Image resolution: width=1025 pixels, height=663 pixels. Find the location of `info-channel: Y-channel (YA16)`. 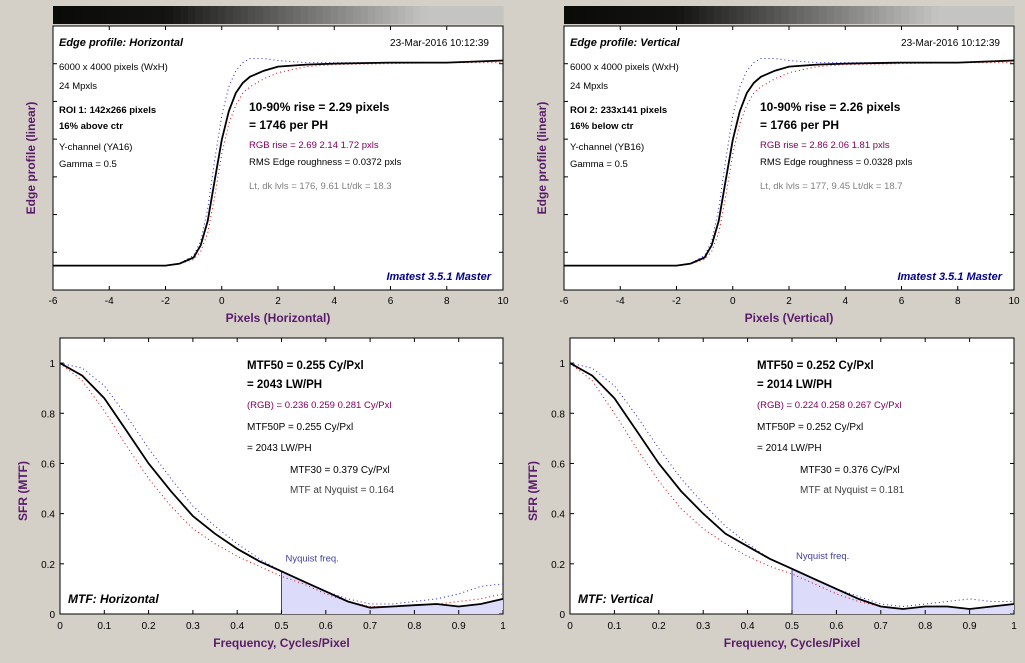

info-channel: Y-channel (YA16) is located at coordinates (95, 147).